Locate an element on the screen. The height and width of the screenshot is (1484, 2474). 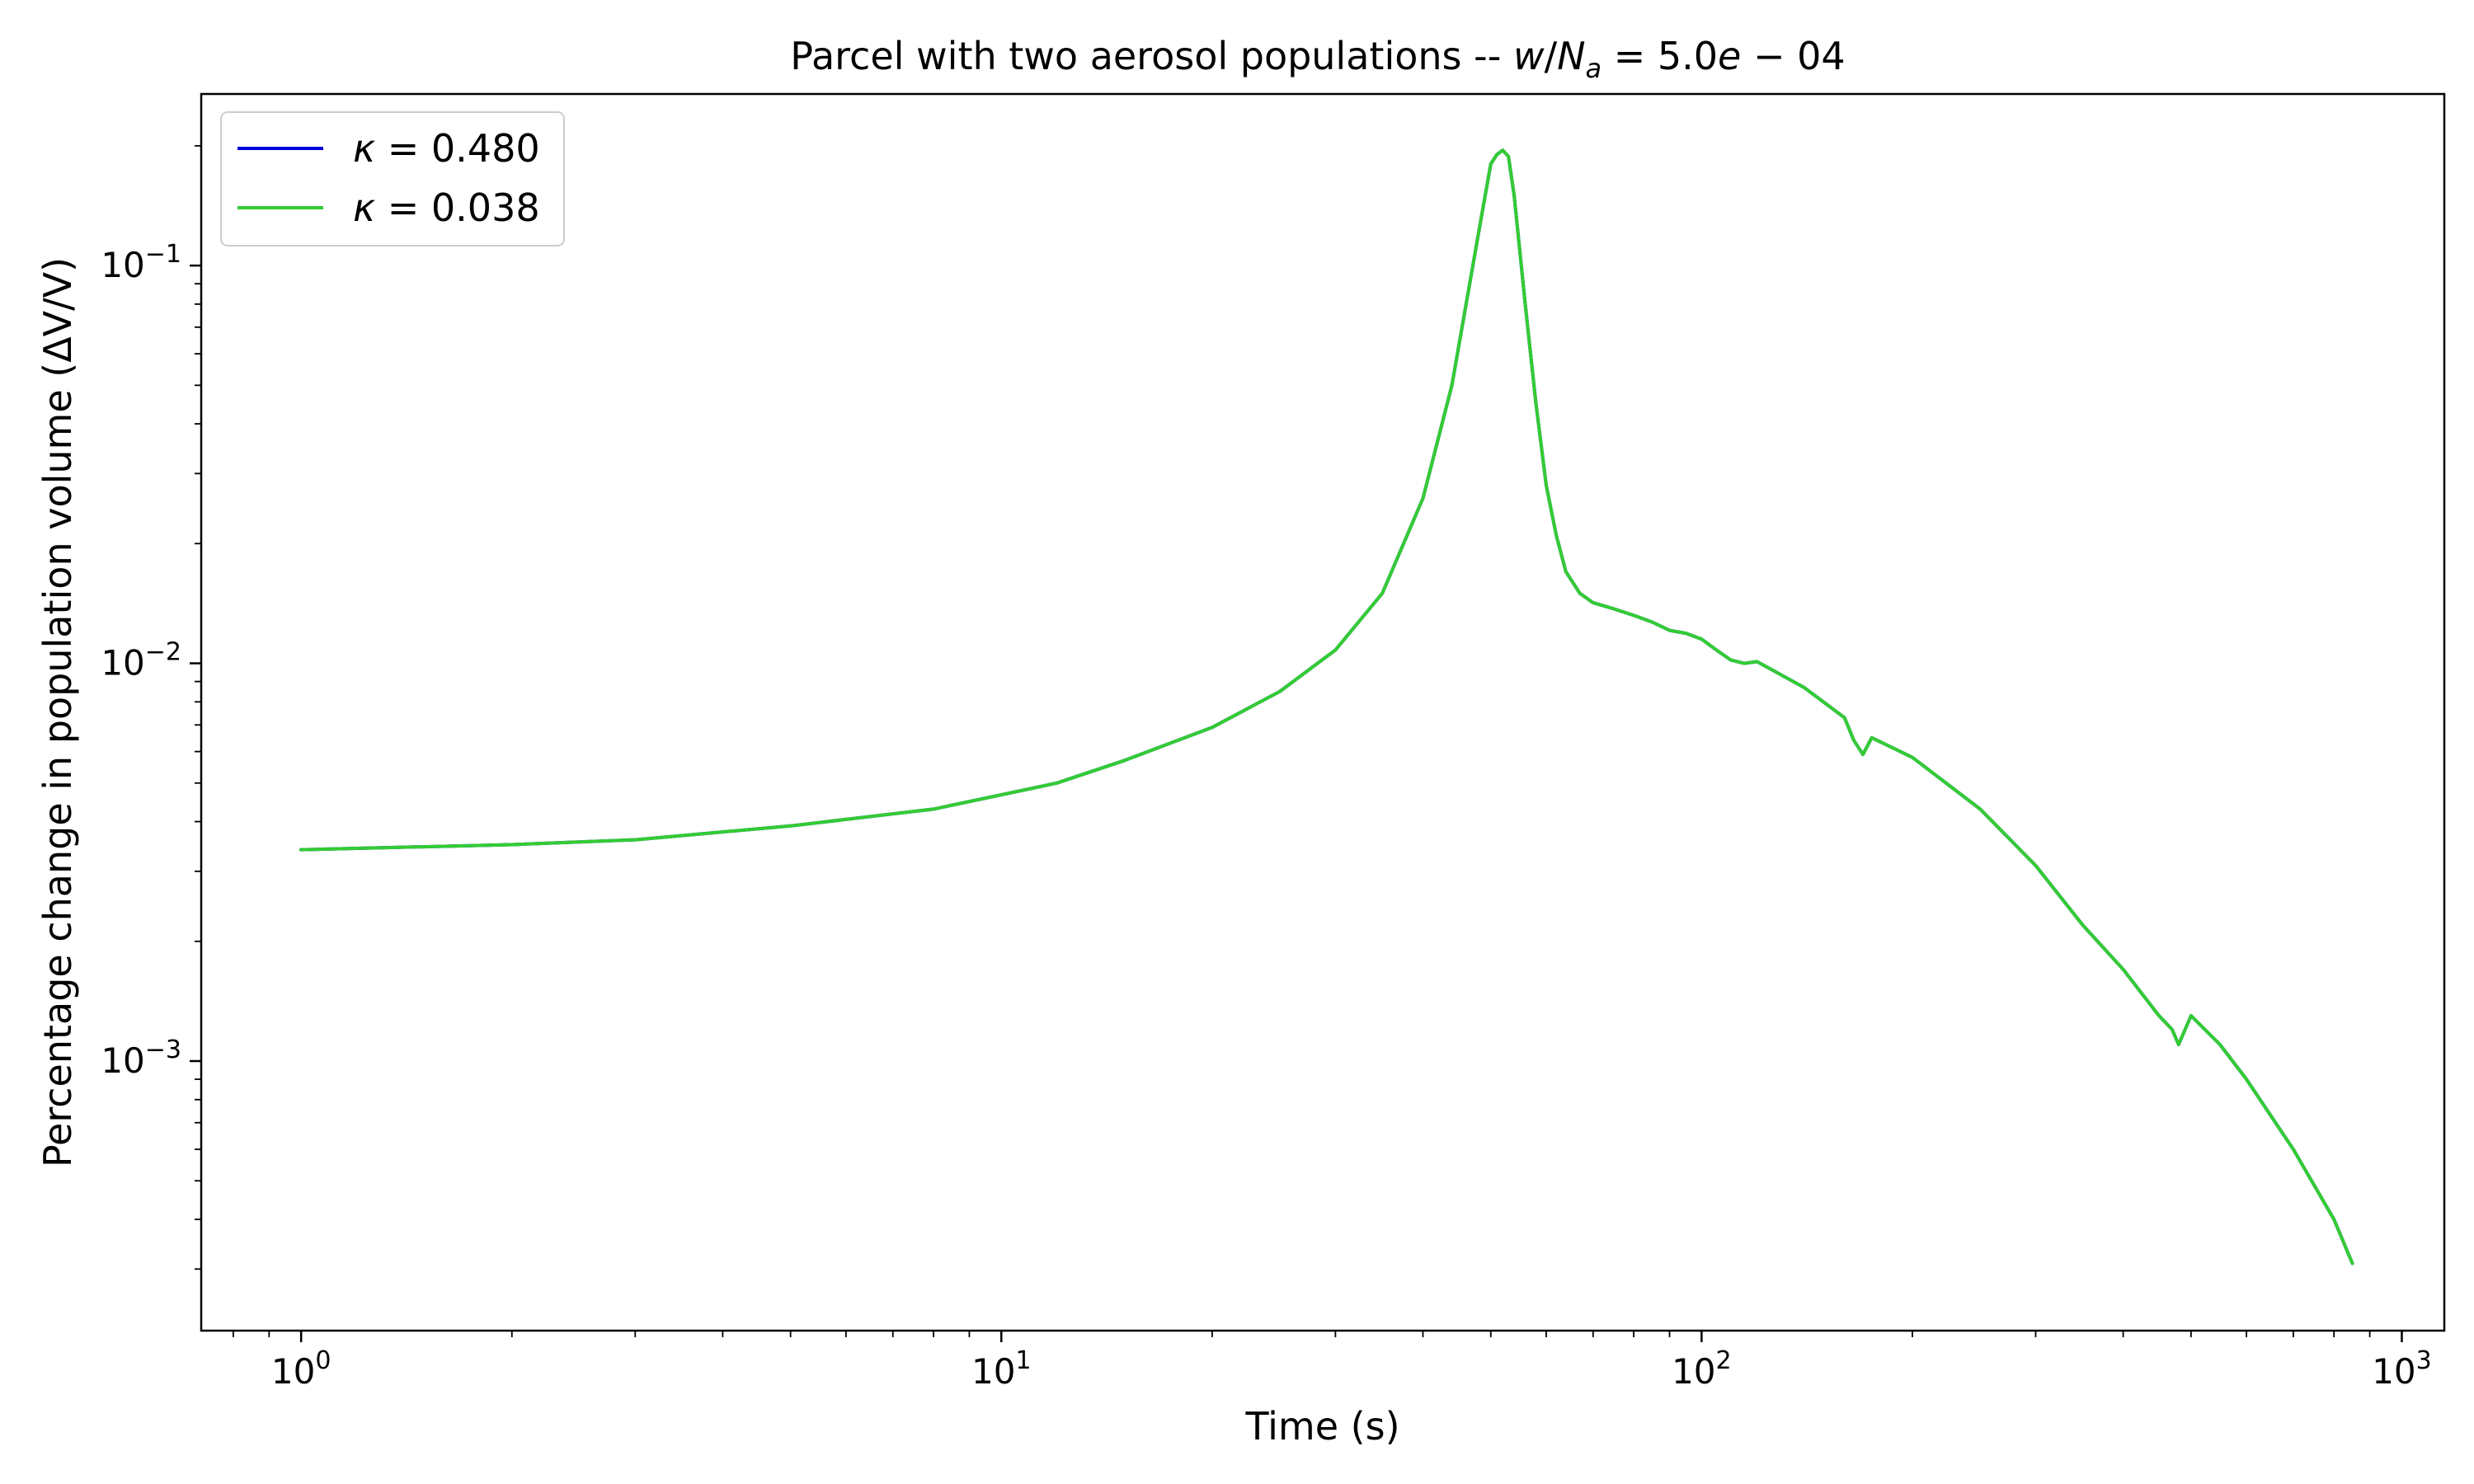
x-tick-label: 10² is located at coordinates (1702, 1369).